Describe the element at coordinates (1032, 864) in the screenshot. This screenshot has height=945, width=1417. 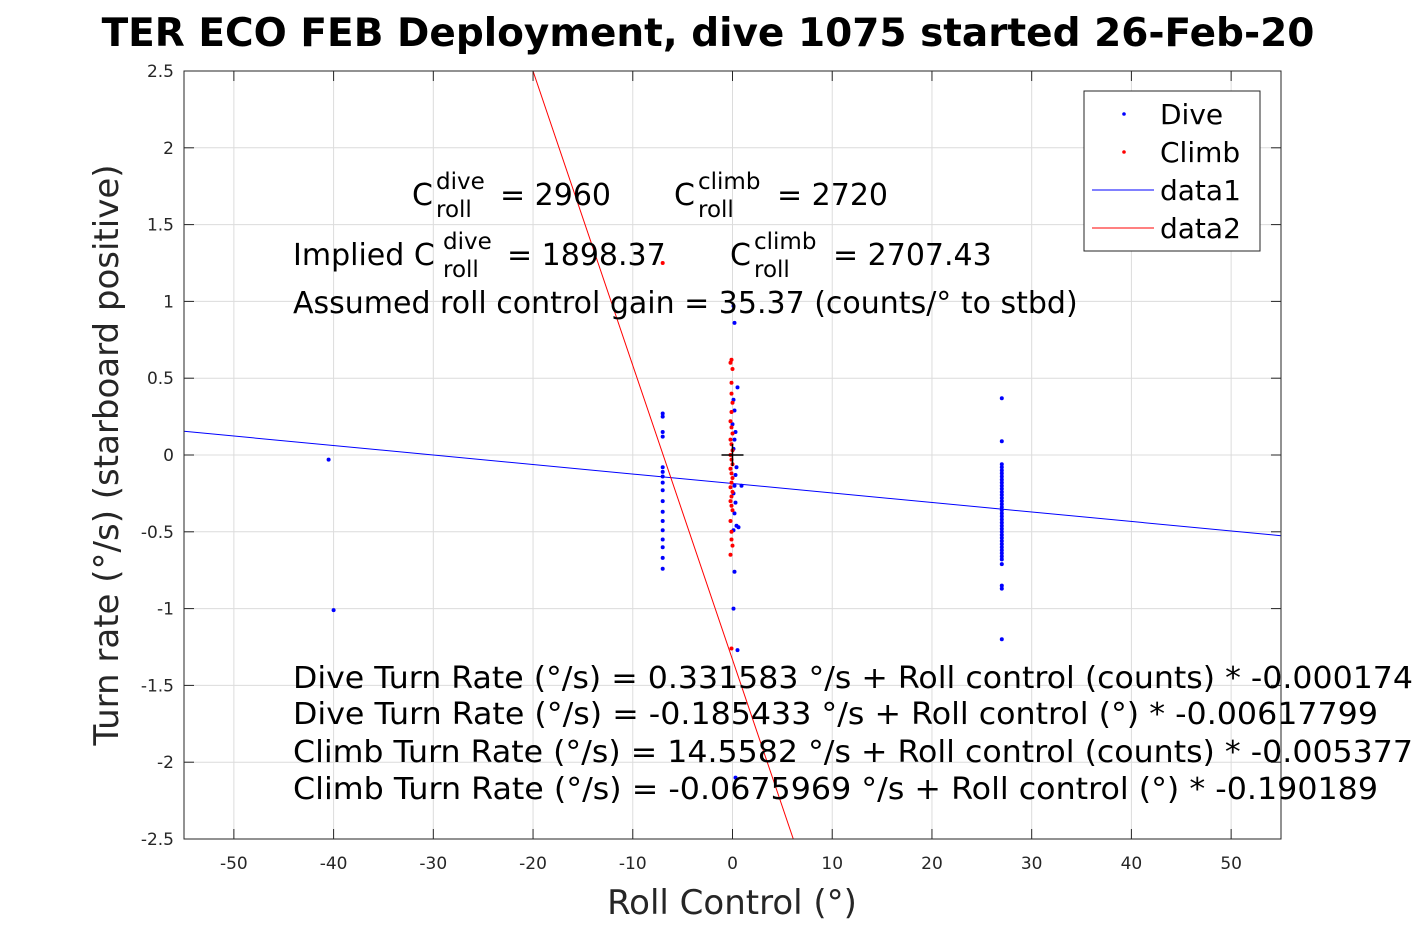
I see `x-tick-label: 30` at that location.